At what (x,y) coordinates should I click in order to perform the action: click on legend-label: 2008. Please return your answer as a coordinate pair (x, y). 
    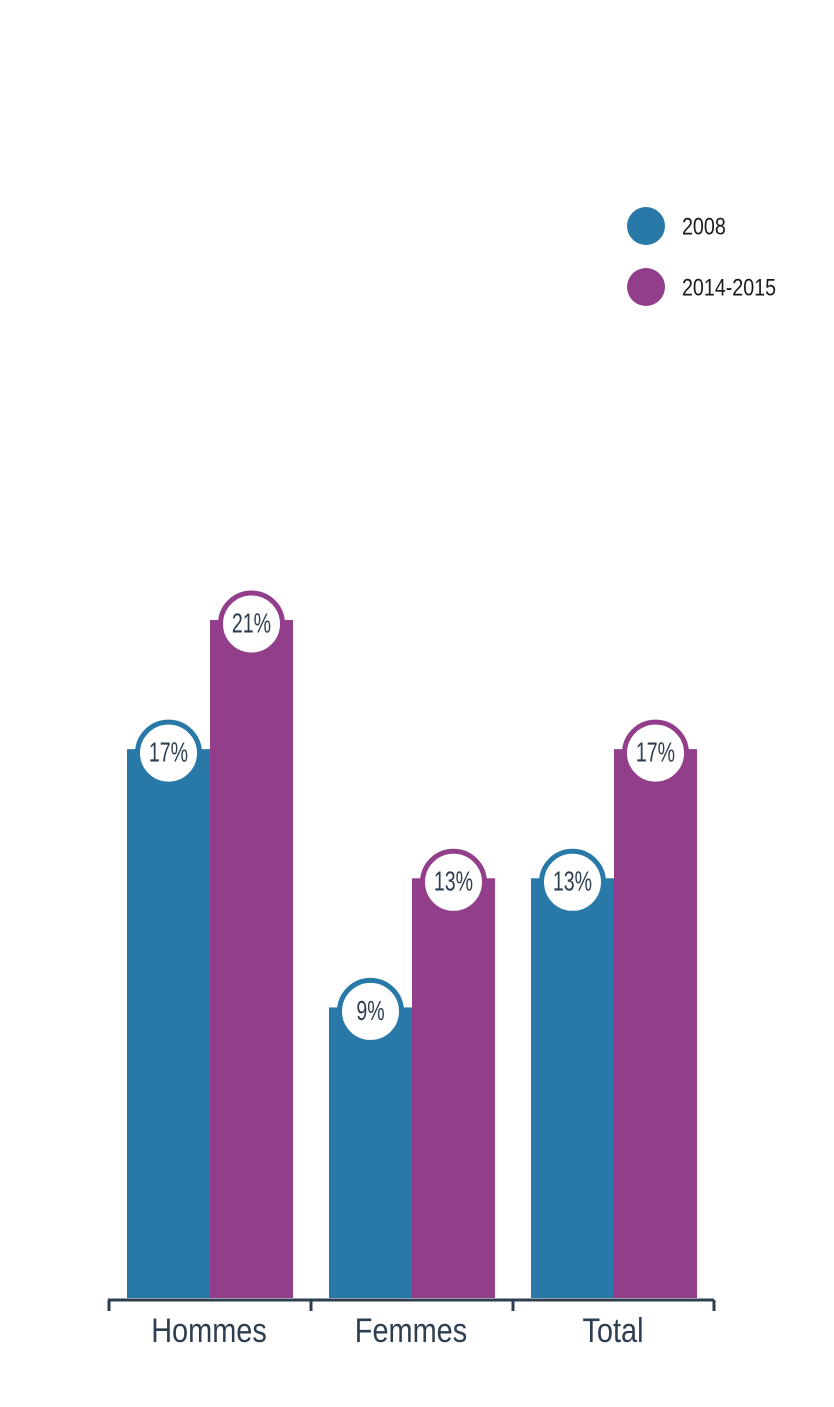
    Looking at the image, I should click on (704, 225).